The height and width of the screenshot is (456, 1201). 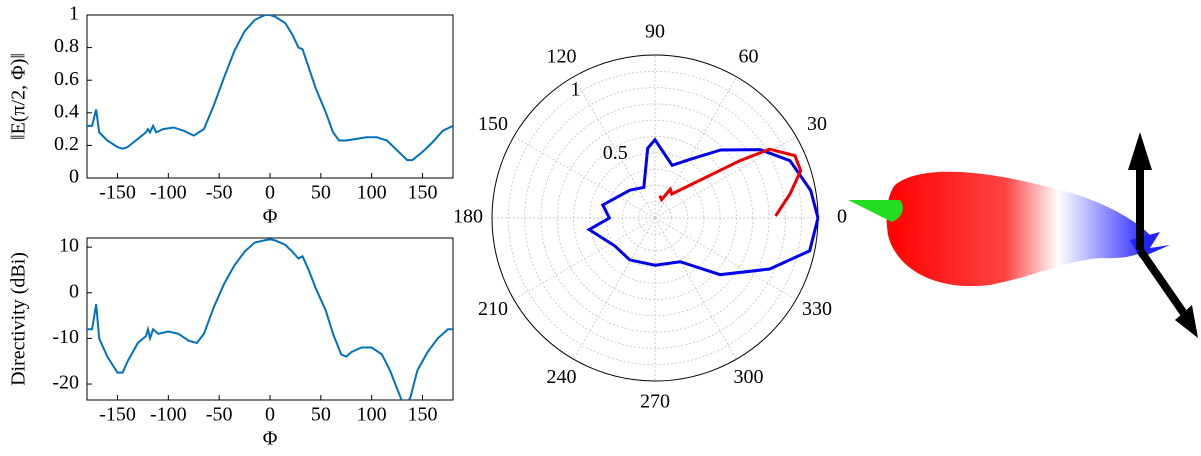 What do you see at coordinates (655, 402) in the screenshot?
I see `theta-tick-label: 270` at bounding box center [655, 402].